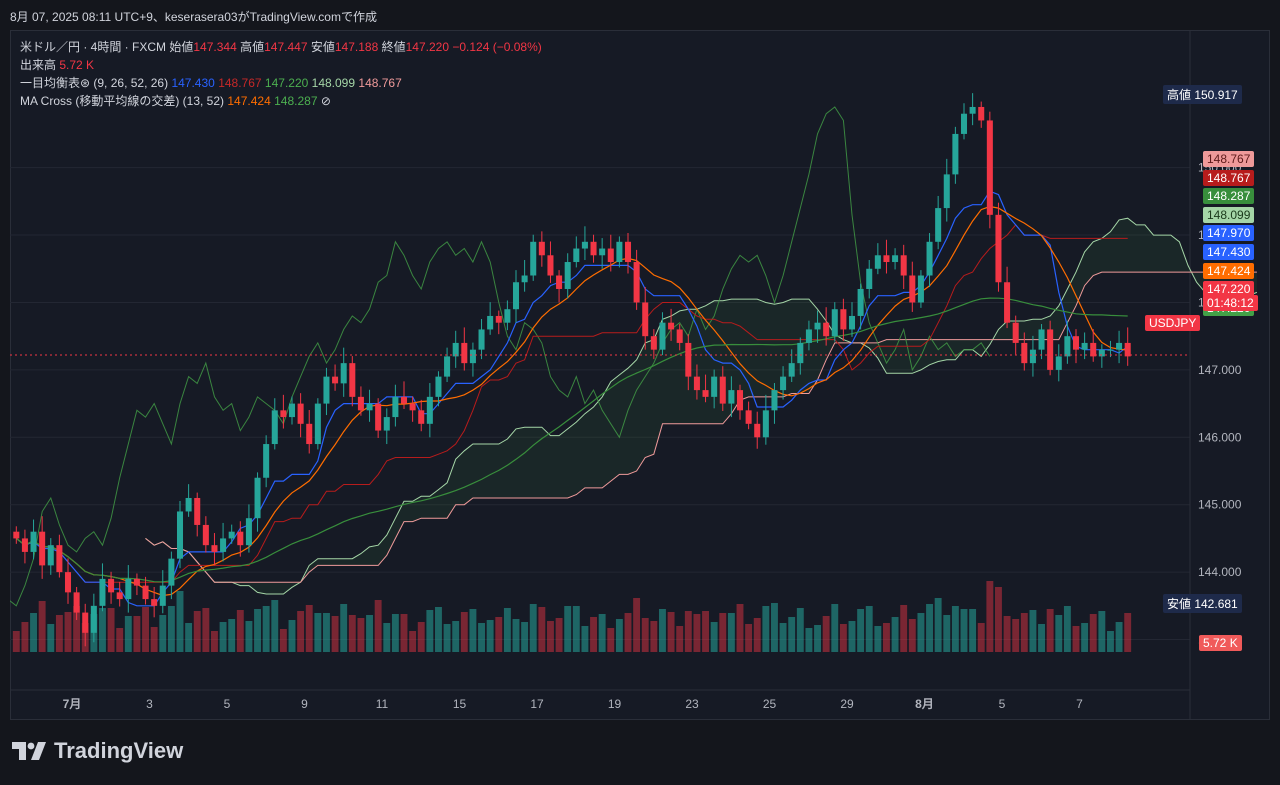 The width and height of the screenshot is (1280, 785). What do you see at coordinates (1220, 505) in the screenshot?
I see `price-tick-label: 145.000` at bounding box center [1220, 505].